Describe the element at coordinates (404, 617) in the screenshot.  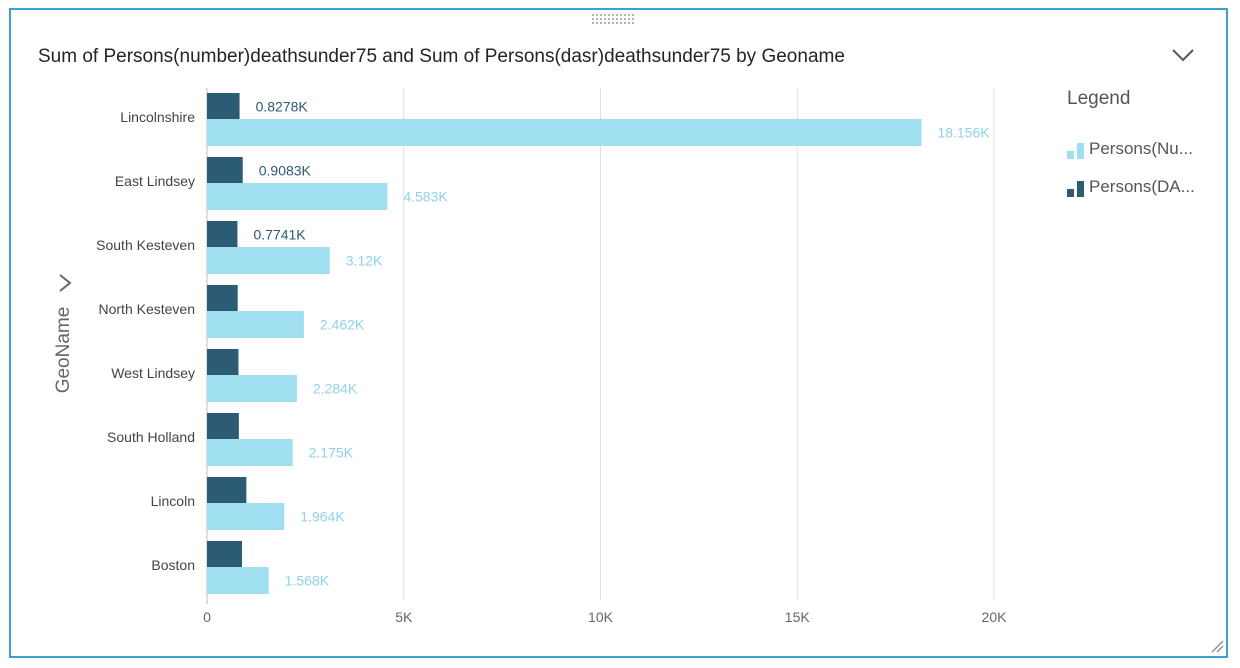
I see `x-tick-label: 5K` at that location.